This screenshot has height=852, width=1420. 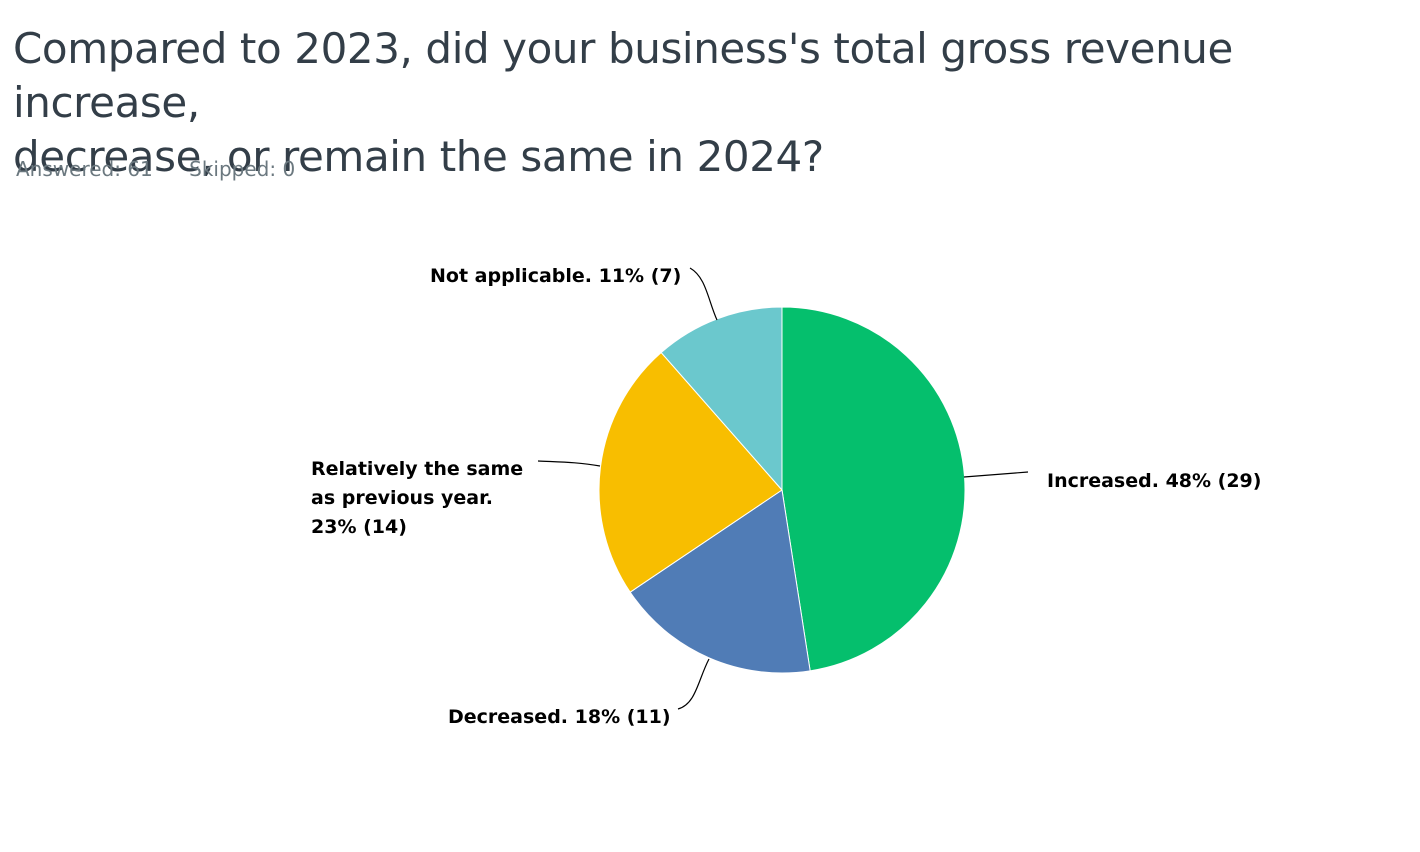 What do you see at coordinates (418, 156) in the screenshot?
I see `question-title-line2: decrease, or remain the same in 2024?` at bounding box center [418, 156].